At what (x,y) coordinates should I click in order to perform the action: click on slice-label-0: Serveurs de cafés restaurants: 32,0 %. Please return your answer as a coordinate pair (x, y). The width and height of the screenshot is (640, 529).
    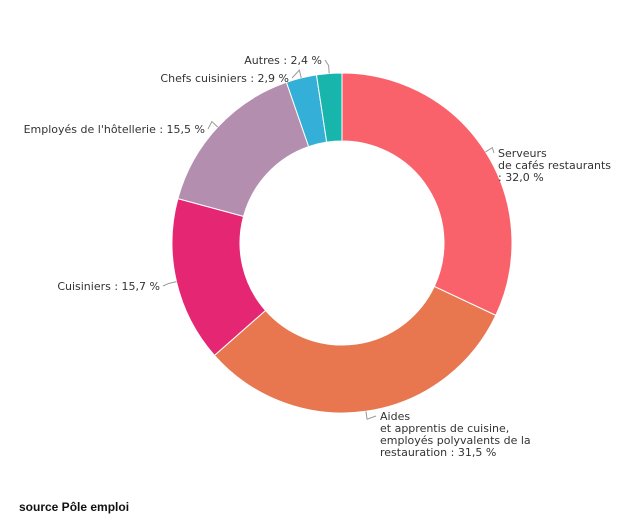
    Looking at the image, I should click on (554, 165).